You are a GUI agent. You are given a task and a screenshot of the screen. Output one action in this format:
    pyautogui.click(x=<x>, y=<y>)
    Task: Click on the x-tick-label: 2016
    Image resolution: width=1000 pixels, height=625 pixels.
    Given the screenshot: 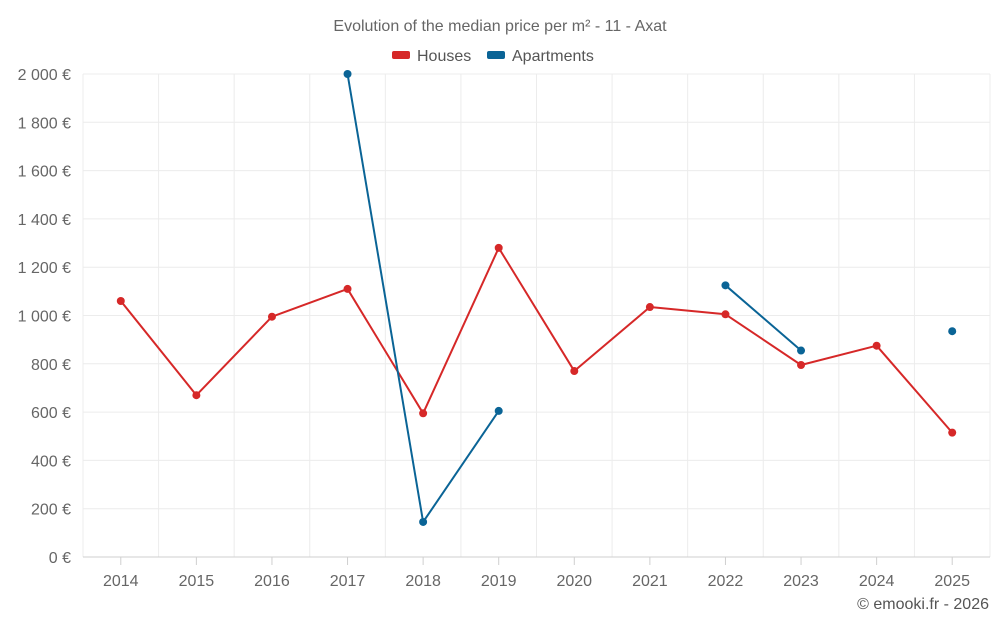 What is the action you would take?
    pyautogui.click(x=272, y=581)
    